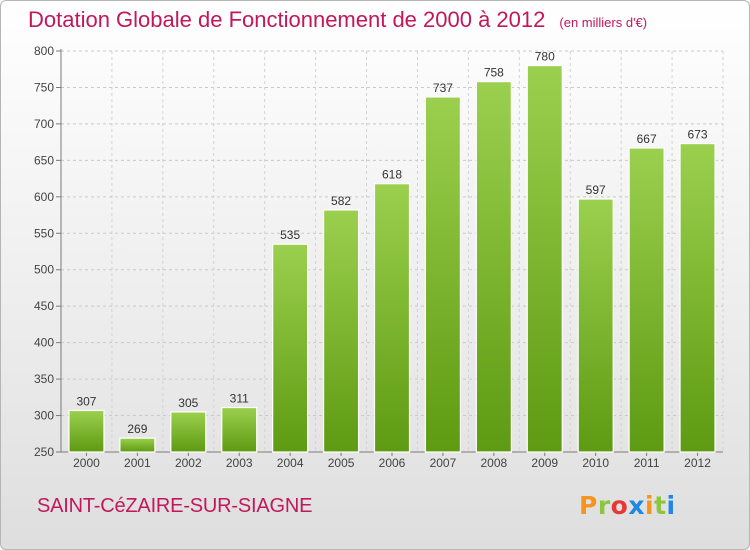 The image size is (750, 550). I want to click on proxiti-logo: Proxiti, so click(627, 505).